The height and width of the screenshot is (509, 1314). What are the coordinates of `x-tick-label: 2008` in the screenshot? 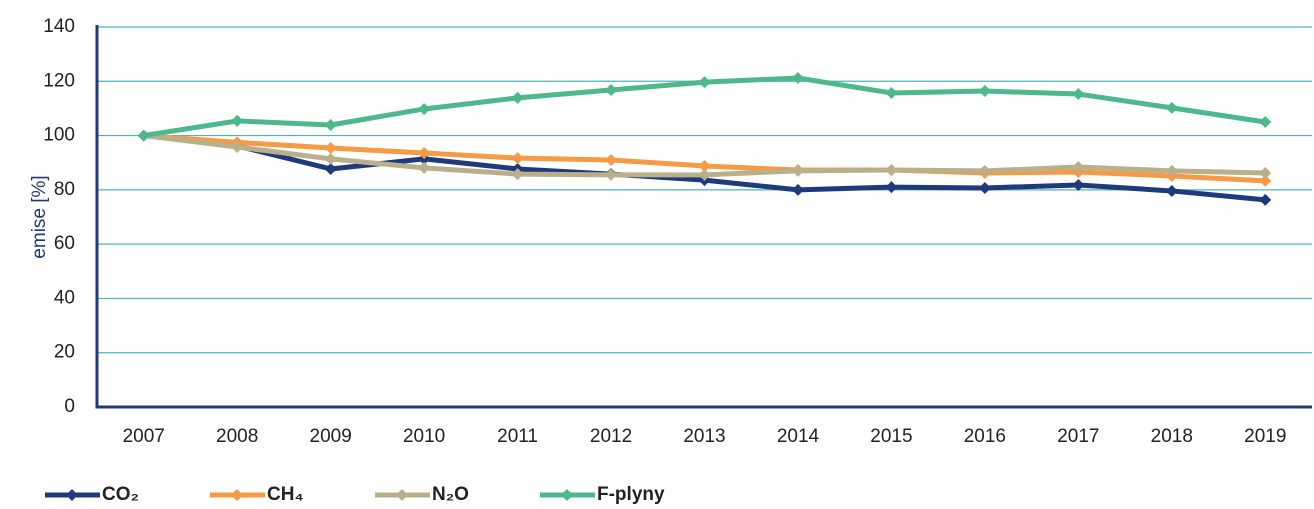 It's located at (237, 436).